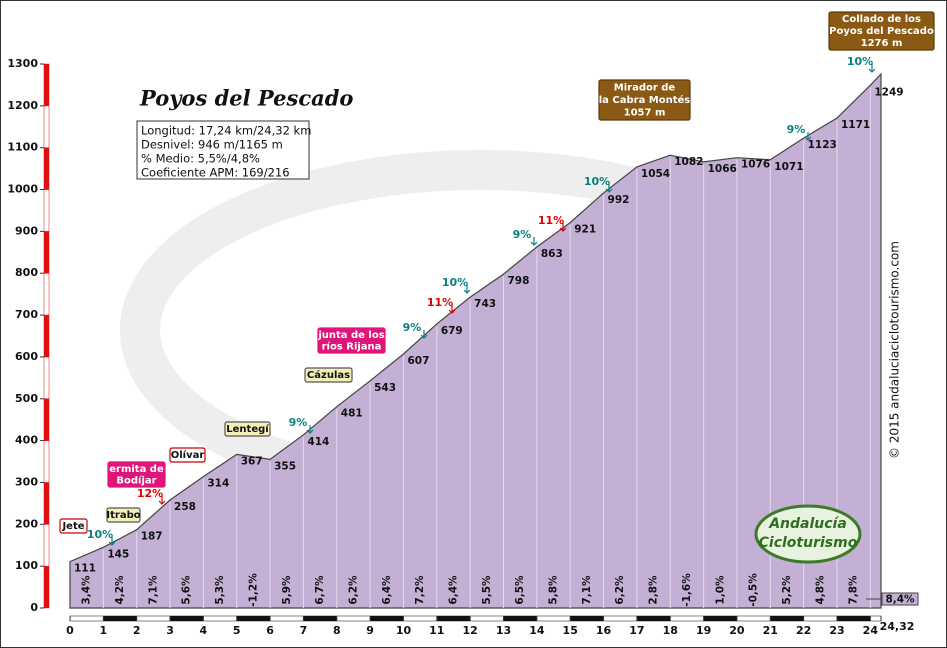 Image resolution: width=947 pixels, height=648 pixels. I want to click on place-label: Jete, so click(72, 526).